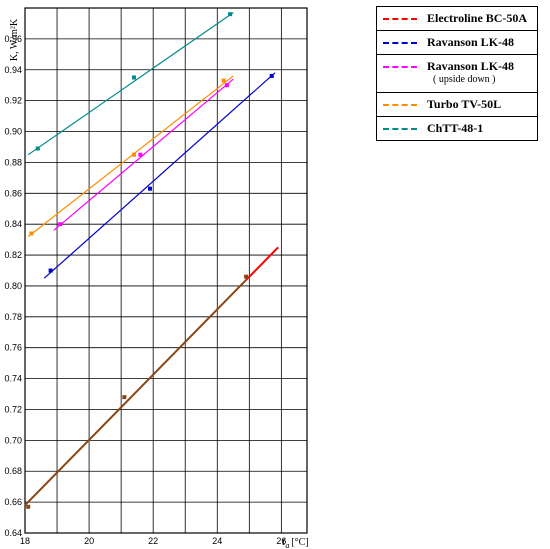  I want to click on x-tick-label: 18, so click(25, 541).